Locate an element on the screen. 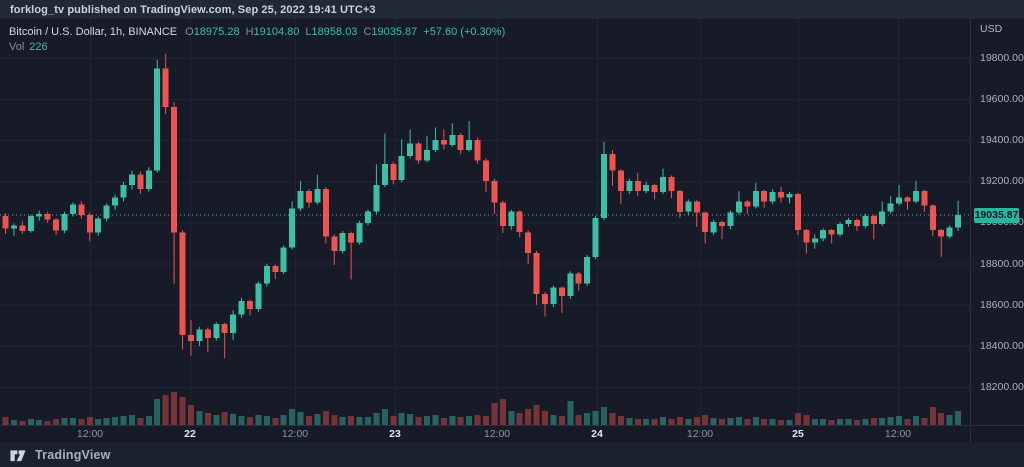 The width and height of the screenshot is (1024, 467). last-price-tag: 19035.87 is located at coordinates (996, 216).